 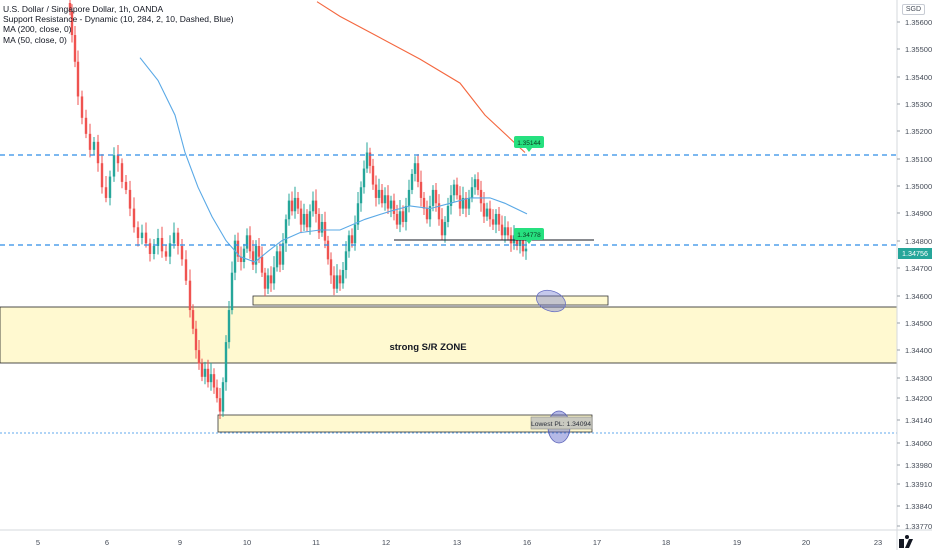 I want to click on legend-indicator-ma50: MA (50, close, 0), so click(x=35, y=39).